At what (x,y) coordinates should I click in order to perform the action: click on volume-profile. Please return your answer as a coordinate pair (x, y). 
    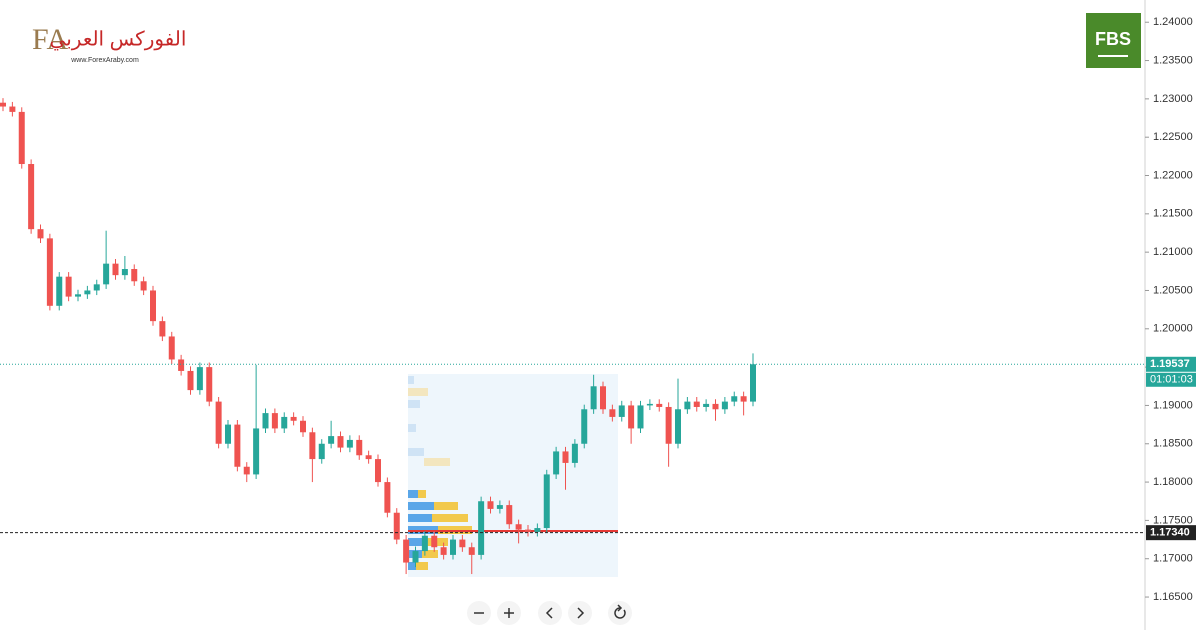
    Looking at the image, I should click on (513, 475).